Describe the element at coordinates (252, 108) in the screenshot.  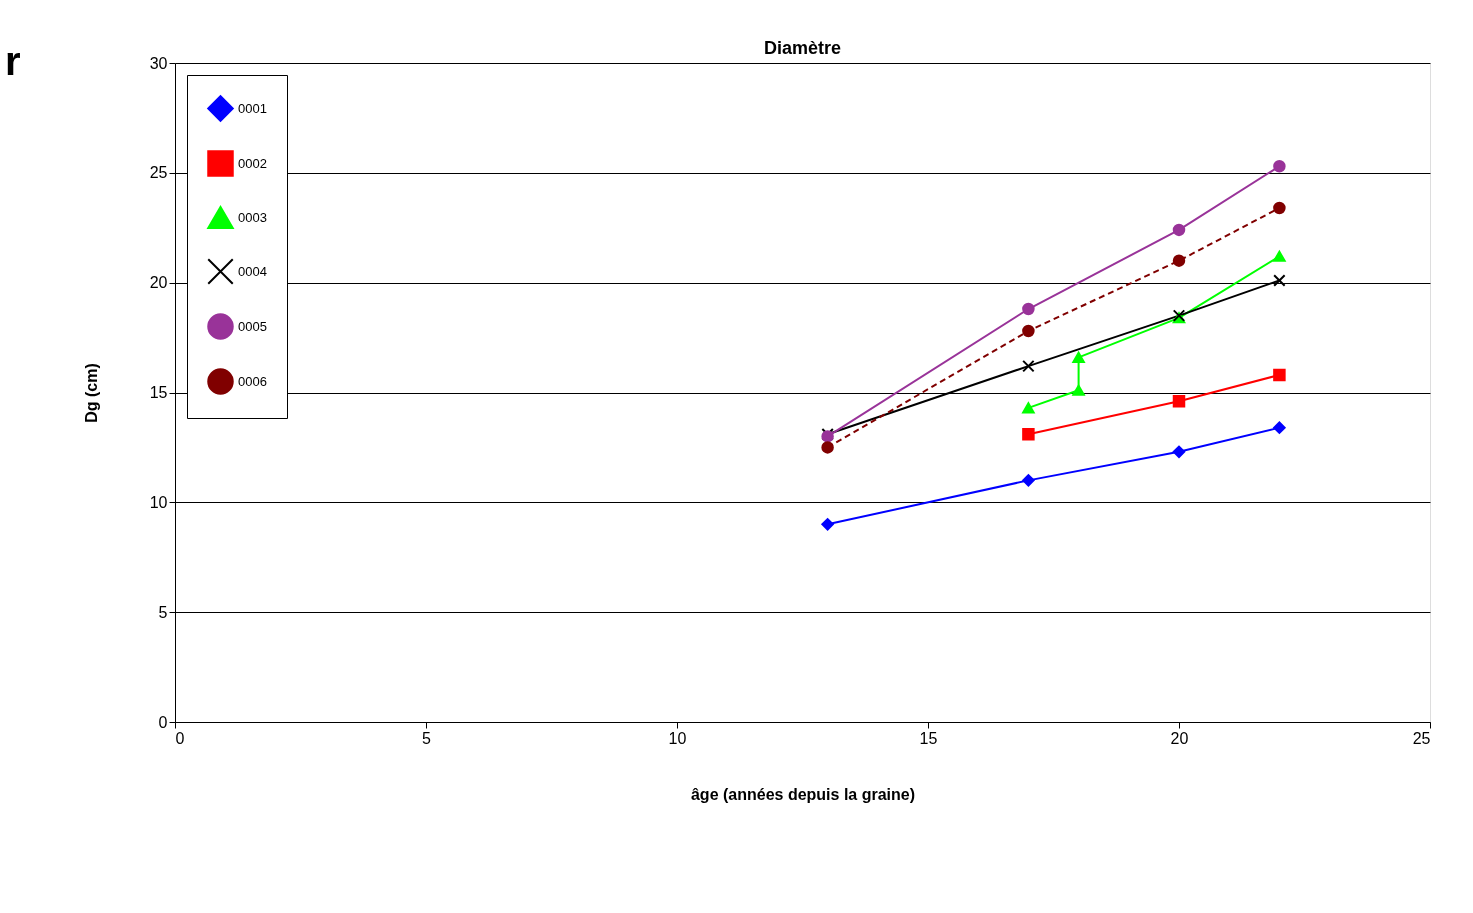
I see `legend-label: 0001` at that location.